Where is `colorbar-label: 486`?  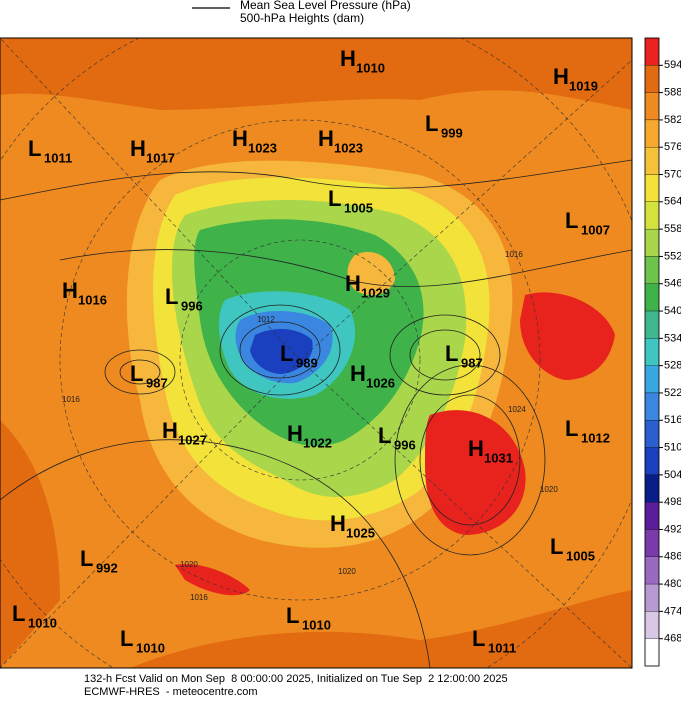
colorbar-label: 486 is located at coordinates (672, 557).